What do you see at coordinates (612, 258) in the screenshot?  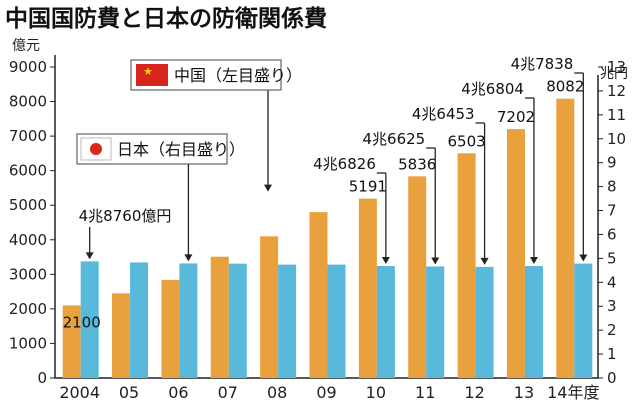 I see `right-tick-label: 5` at bounding box center [612, 258].